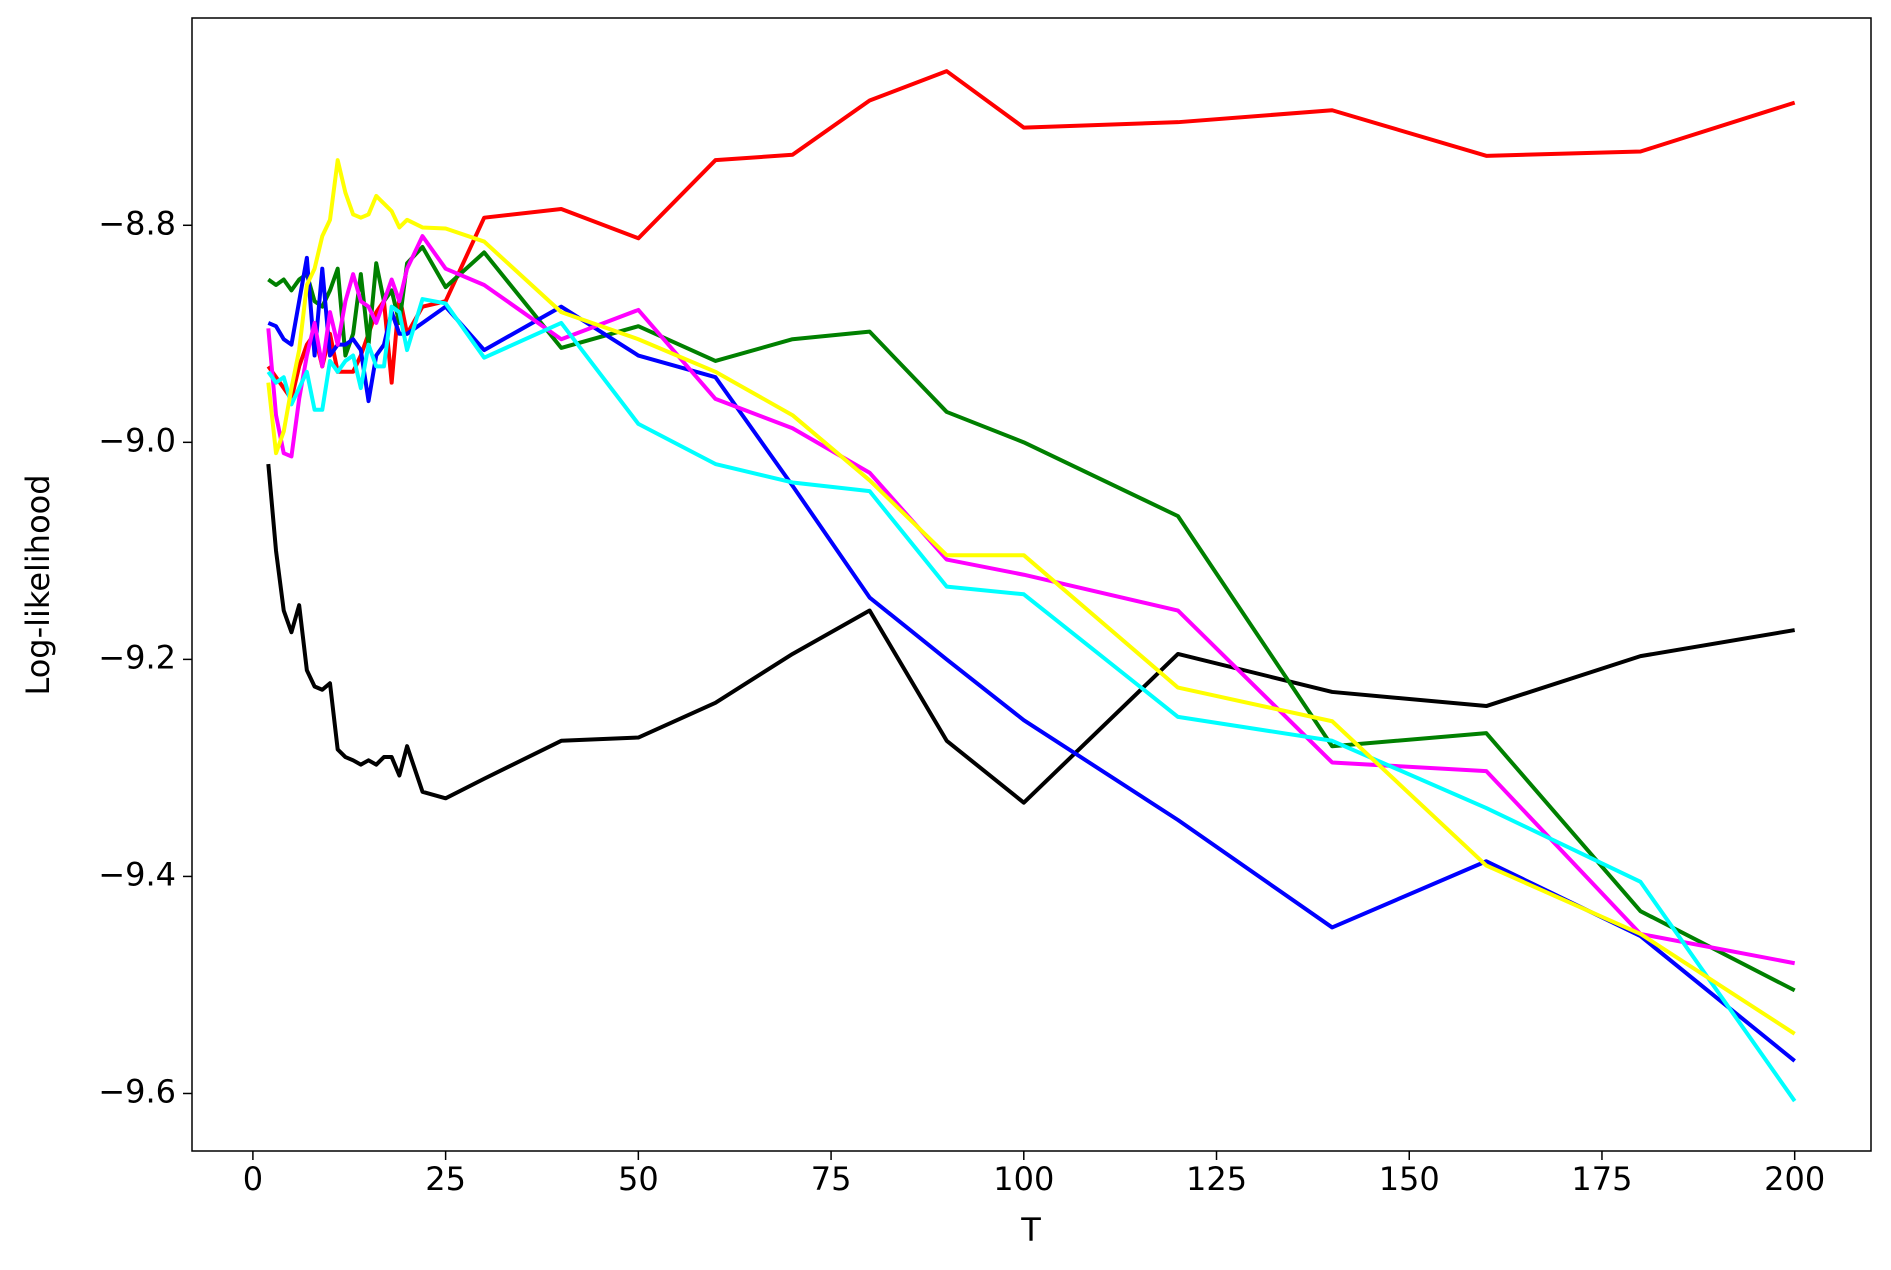 Image resolution: width=1891 pixels, height=1270 pixels. Describe the element at coordinates (1409, 1179) in the screenshot. I see `x-tick-label: 150` at that location.